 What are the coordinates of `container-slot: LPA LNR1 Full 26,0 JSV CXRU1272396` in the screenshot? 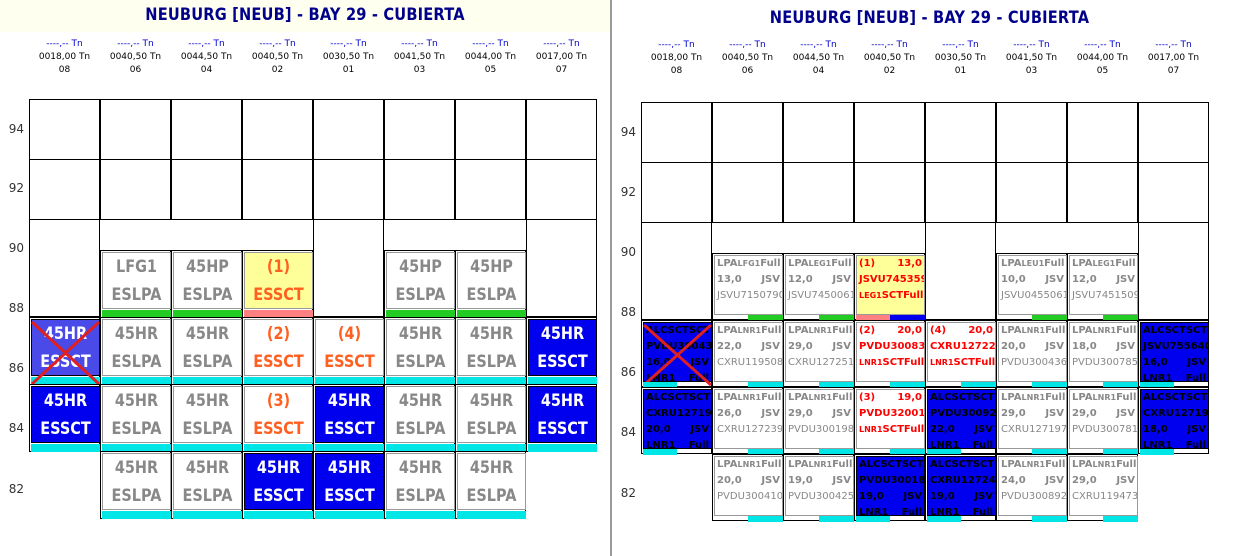 It's located at (747, 421).